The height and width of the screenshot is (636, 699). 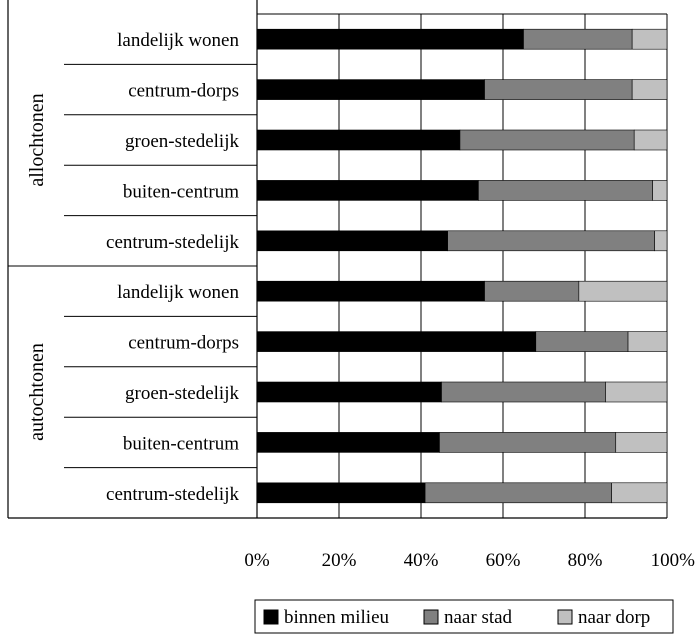 I want to click on x-tick-labels: 0% 20% 40% 60% 80% 100%, so click(x=469, y=560).